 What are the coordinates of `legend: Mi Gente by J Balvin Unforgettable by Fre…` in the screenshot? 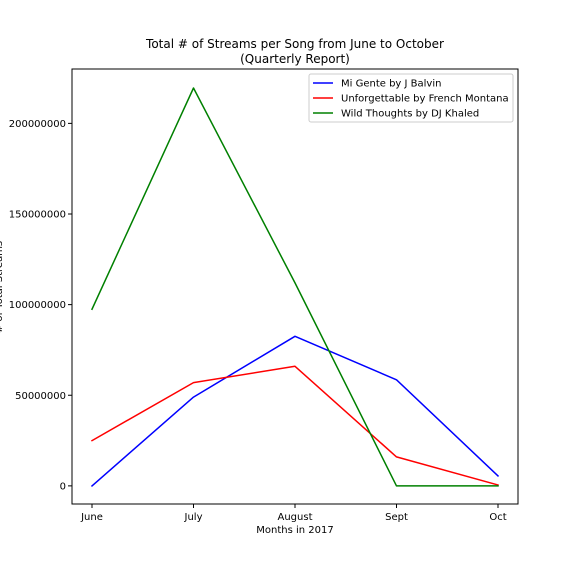 It's located at (411, 98).